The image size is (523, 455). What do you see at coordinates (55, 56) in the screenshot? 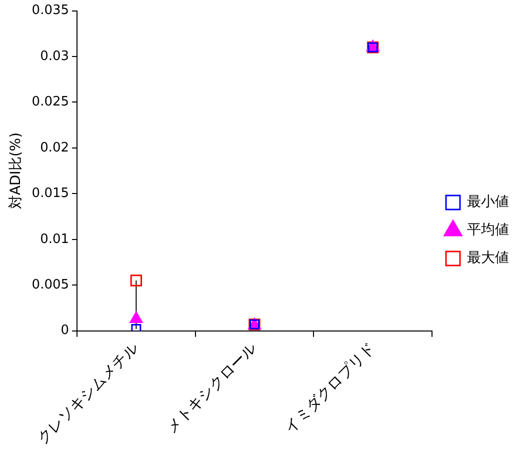
I see `y-tick-label: 0.03` at bounding box center [55, 56].